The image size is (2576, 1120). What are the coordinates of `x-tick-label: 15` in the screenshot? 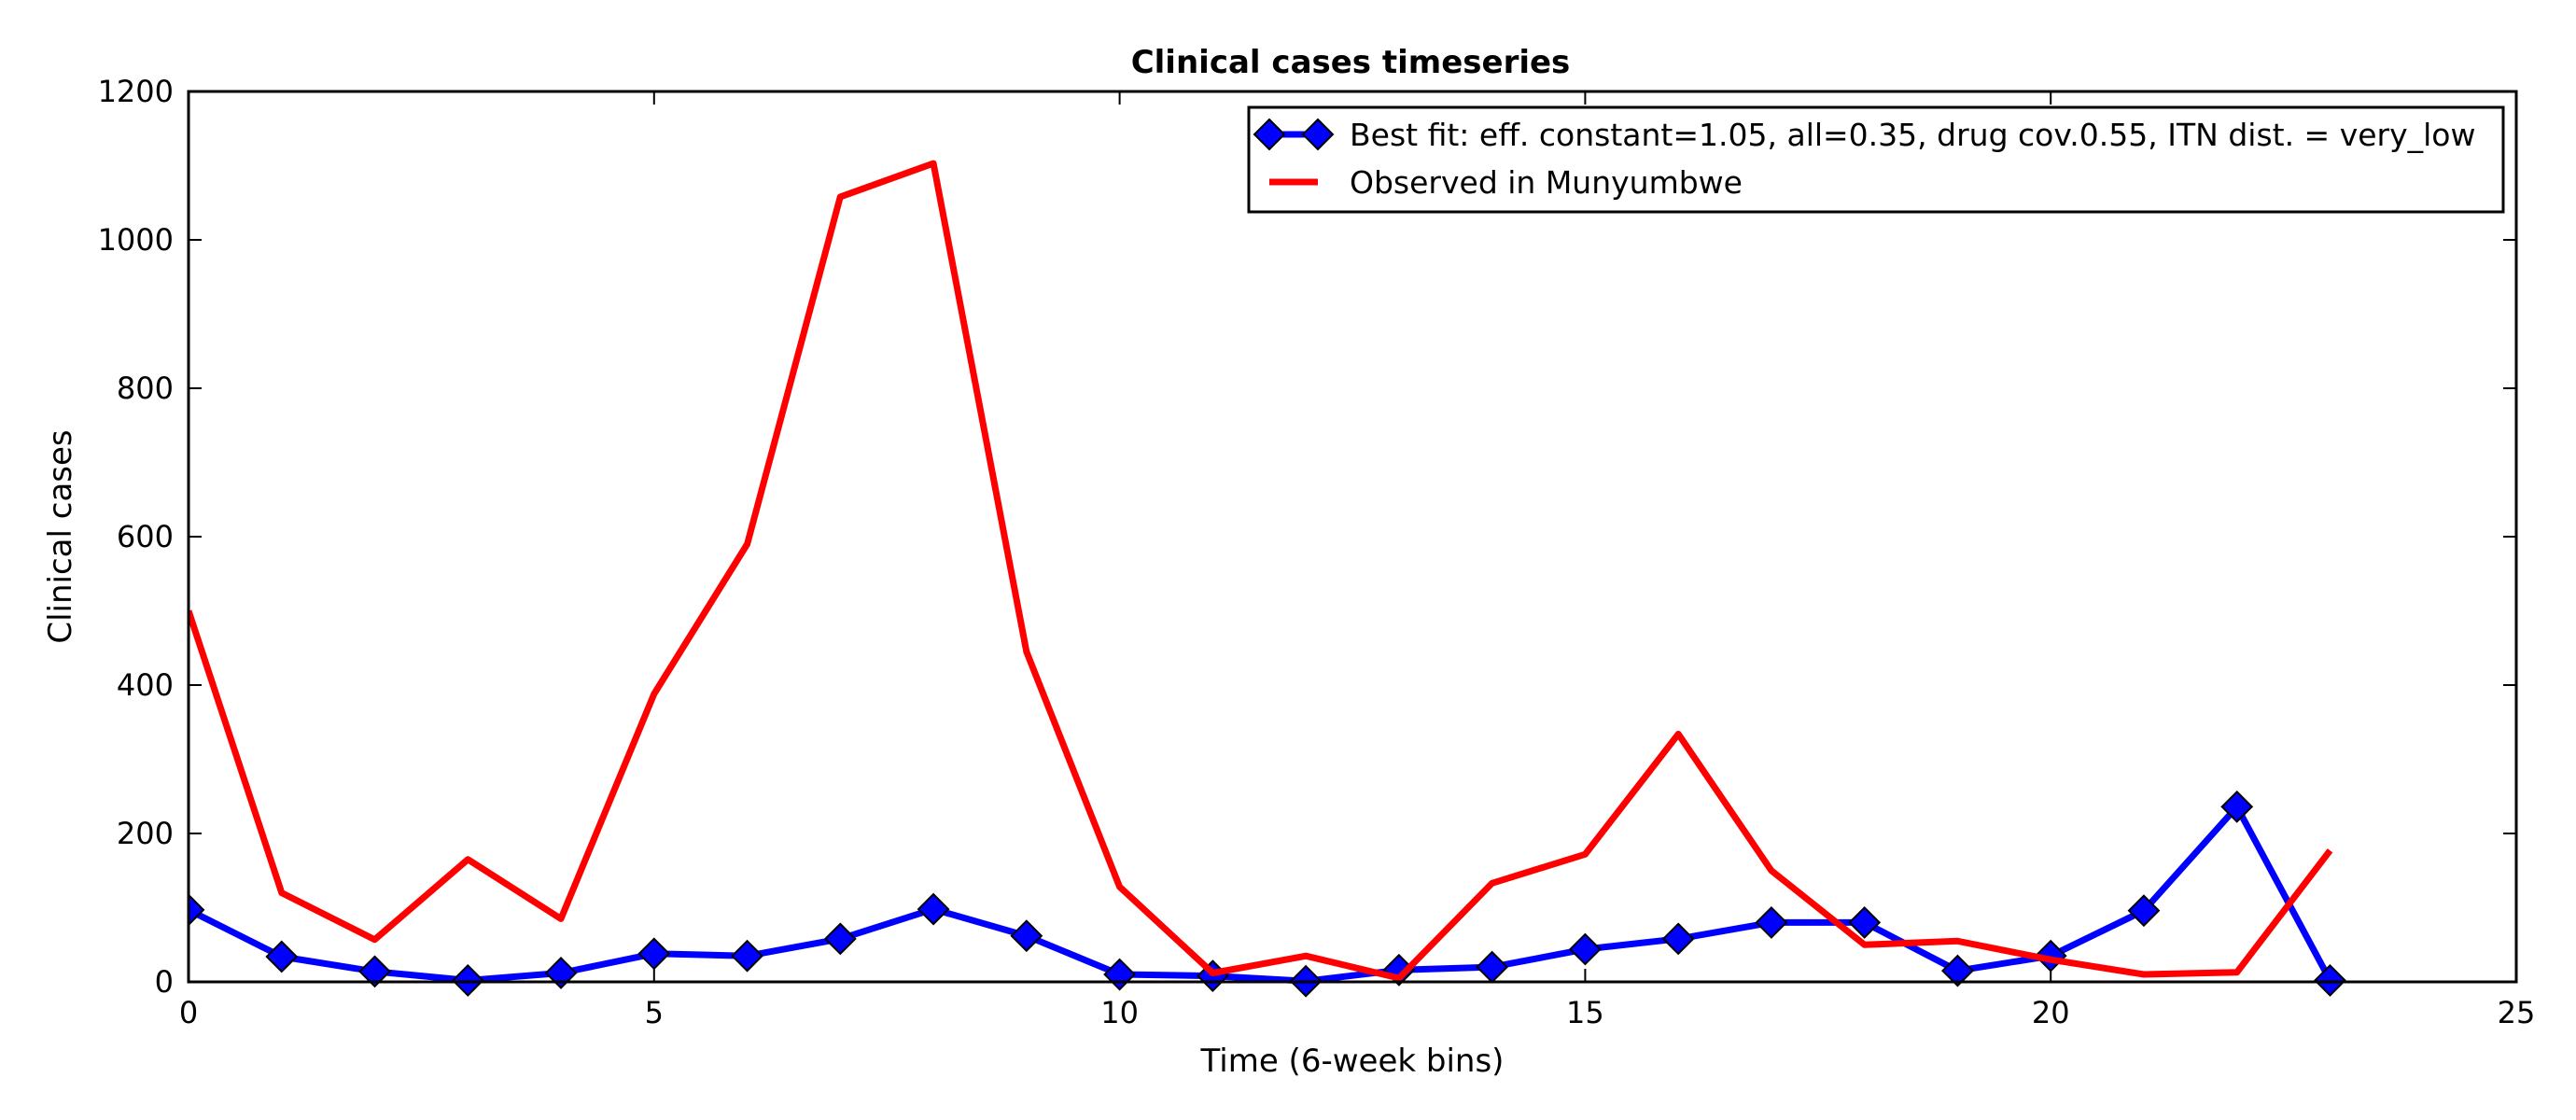 It's located at (1585, 1012).